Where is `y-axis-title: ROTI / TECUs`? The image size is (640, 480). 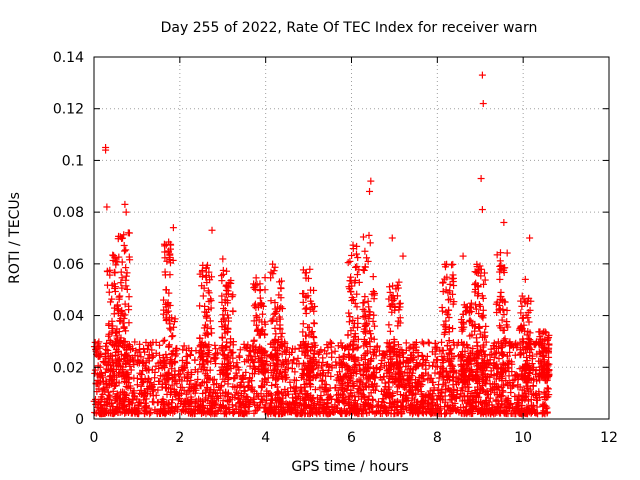 y-axis-title: ROTI / TECUs is located at coordinates (15, 238).